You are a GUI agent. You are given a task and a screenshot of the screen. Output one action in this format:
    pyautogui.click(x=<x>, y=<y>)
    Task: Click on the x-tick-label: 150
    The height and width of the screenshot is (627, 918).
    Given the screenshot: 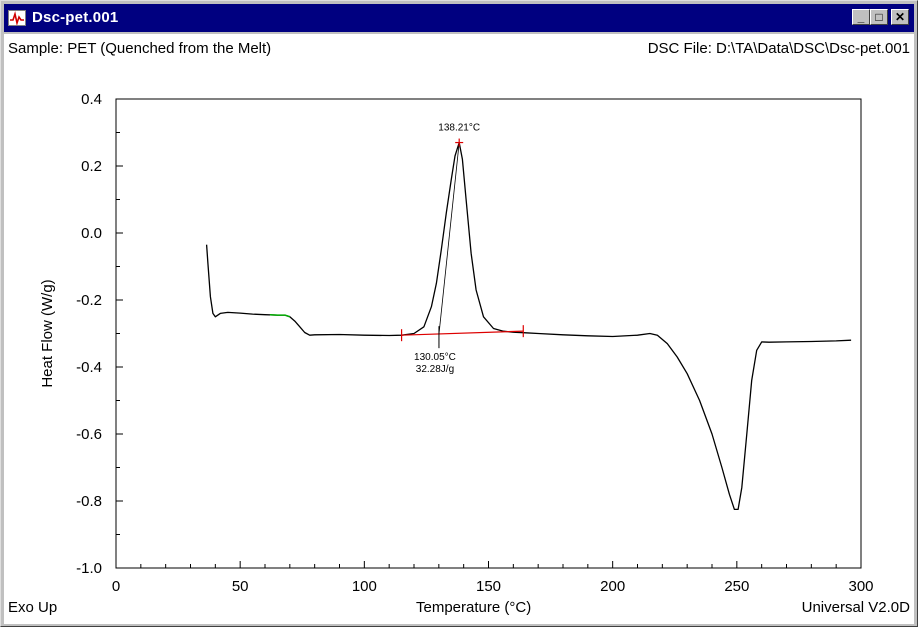 What is the action you would take?
    pyautogui.click(x=488, y=586)
    